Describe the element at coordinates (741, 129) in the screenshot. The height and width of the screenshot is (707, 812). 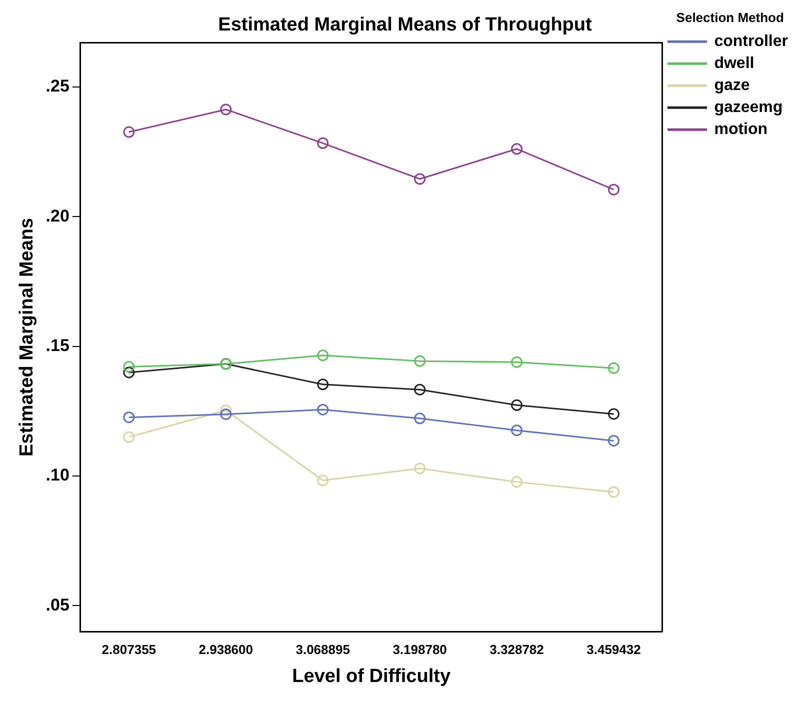
I see `legend-label: motion` at that location.